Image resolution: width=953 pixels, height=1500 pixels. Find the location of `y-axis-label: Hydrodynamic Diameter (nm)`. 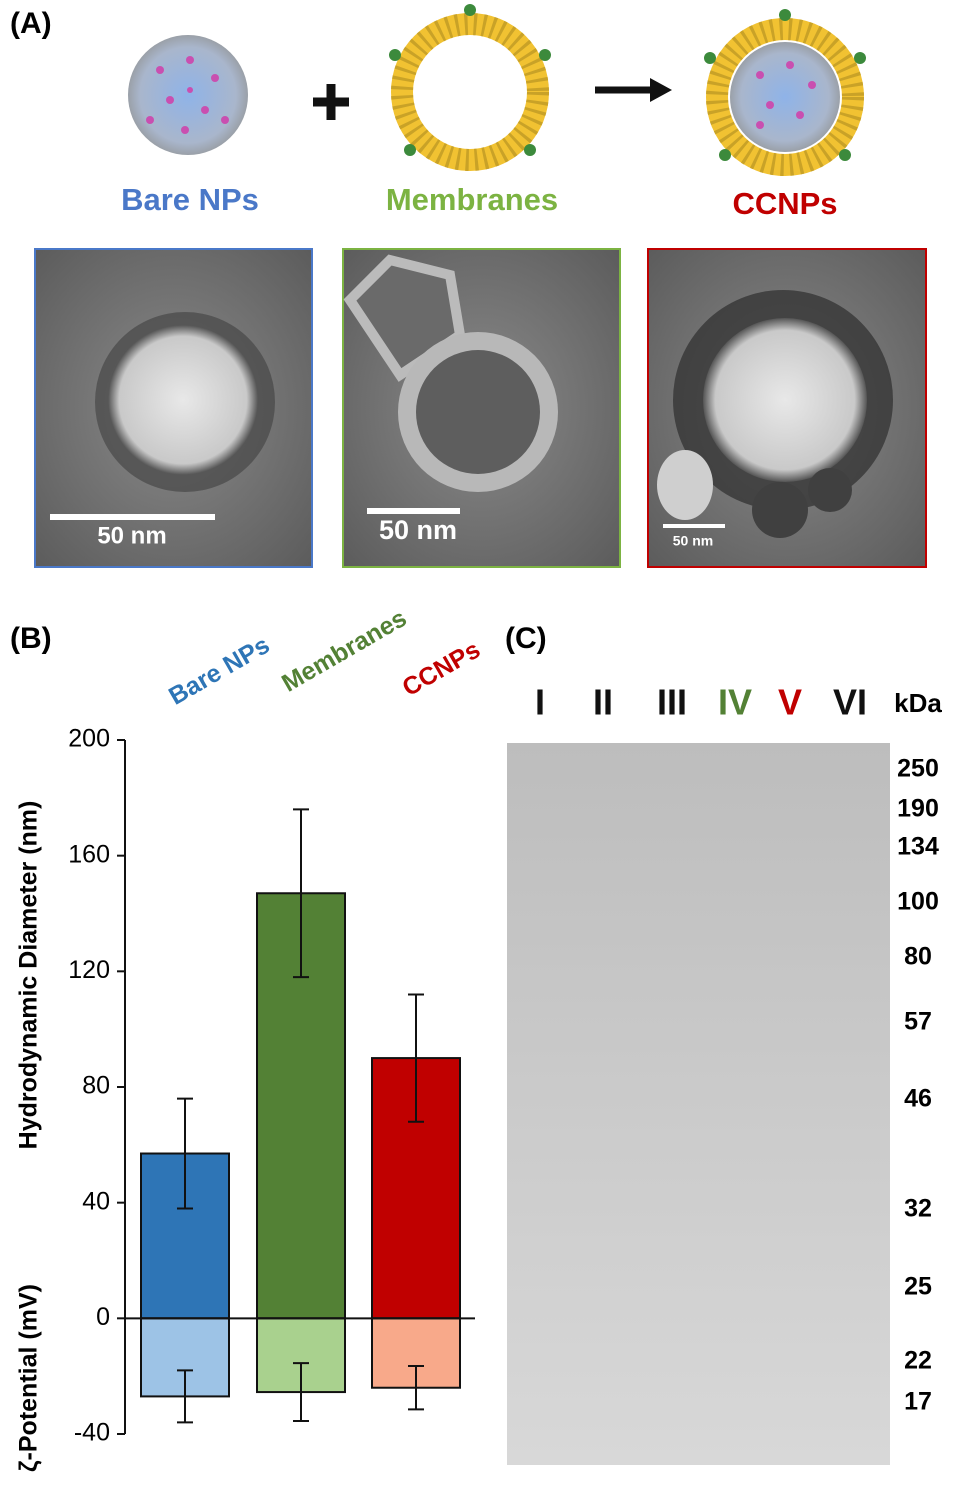

y-axis-label: Hydrodynamic Diameter (nm) is located at coordinates (29, 975).